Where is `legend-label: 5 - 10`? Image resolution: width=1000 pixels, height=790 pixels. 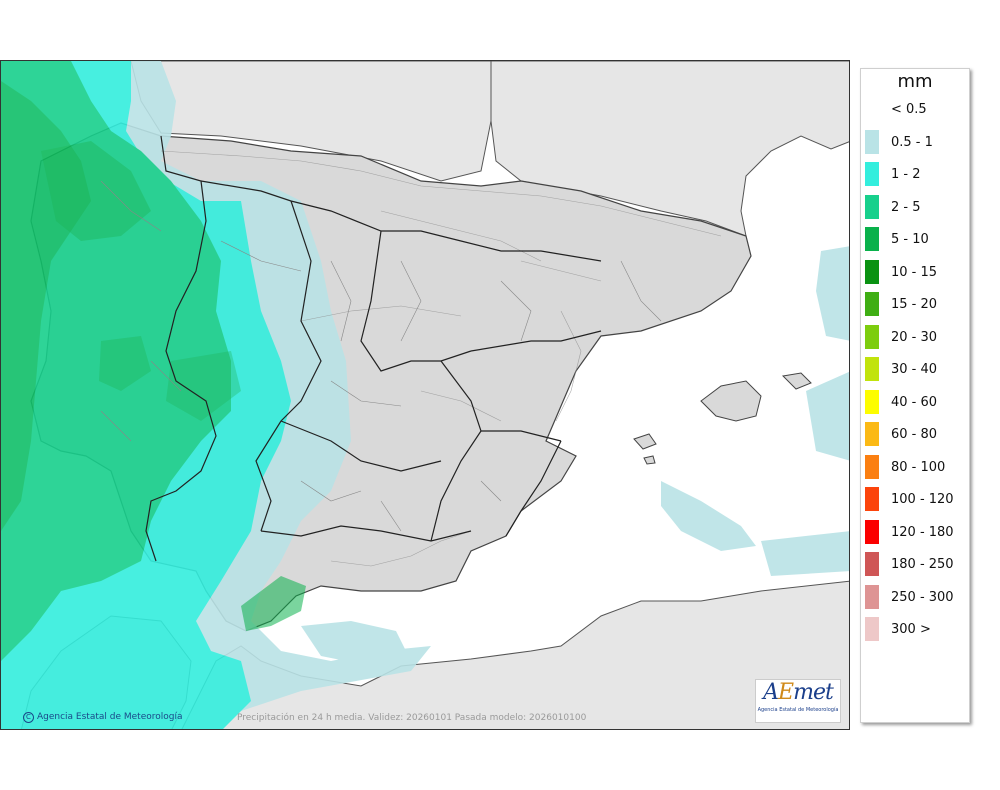 legend-label: 5 - 10 is located at coordinates (910, 239).